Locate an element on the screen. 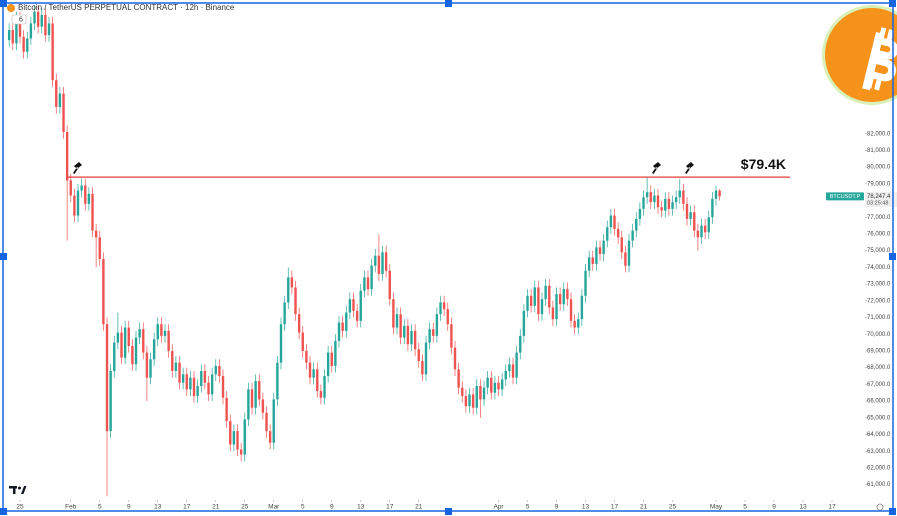 The height and width of the screenshot is (516, 897). level-label: $79.4K is located at coordinates (763, 164).